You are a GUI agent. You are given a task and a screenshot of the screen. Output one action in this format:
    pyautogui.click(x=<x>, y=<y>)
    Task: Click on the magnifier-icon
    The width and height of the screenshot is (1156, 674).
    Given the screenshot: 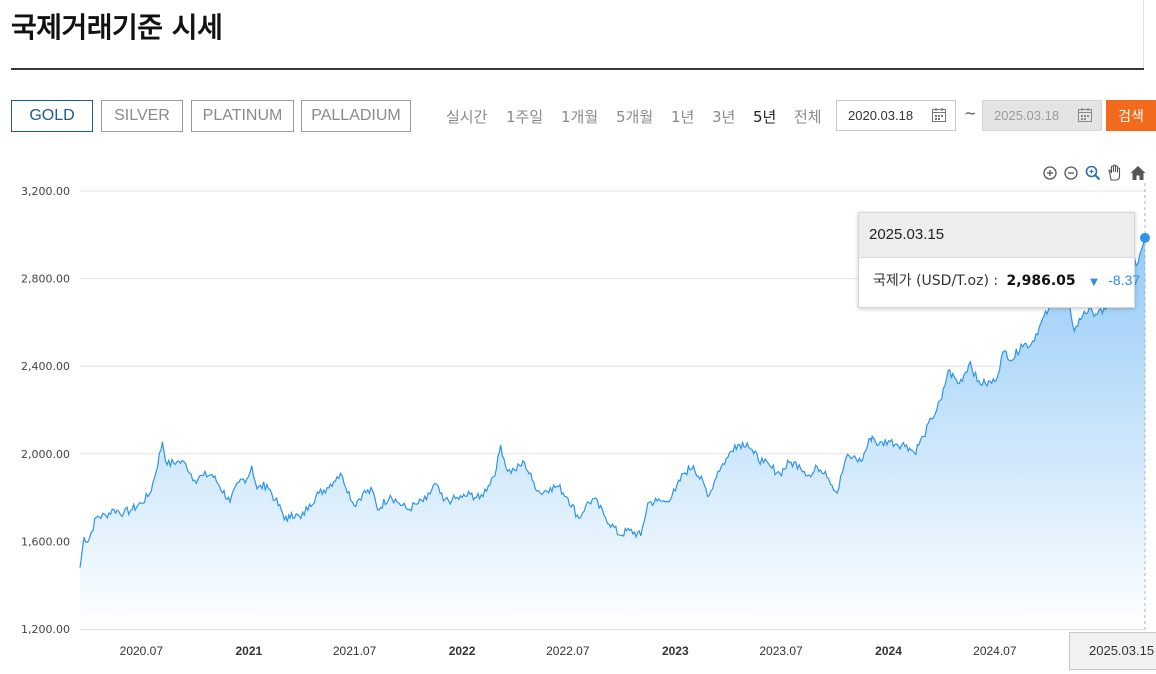 What is the action you would take?
    pyautogui.click(x=1093, y=173)
    